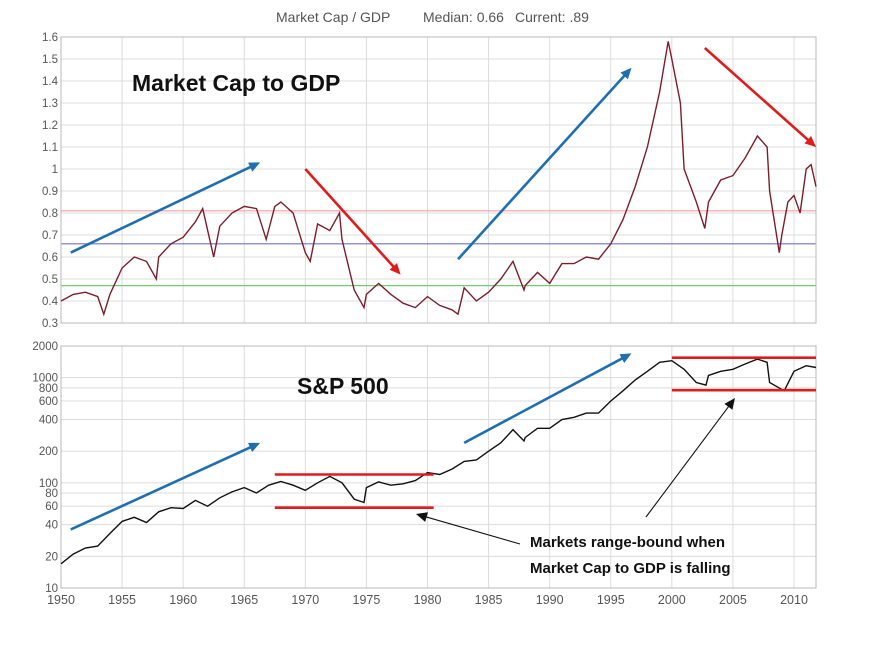  Describe the element at coordinates (50, 60) in the screenshot. I see `y-tick-label: 1.5` at that location.